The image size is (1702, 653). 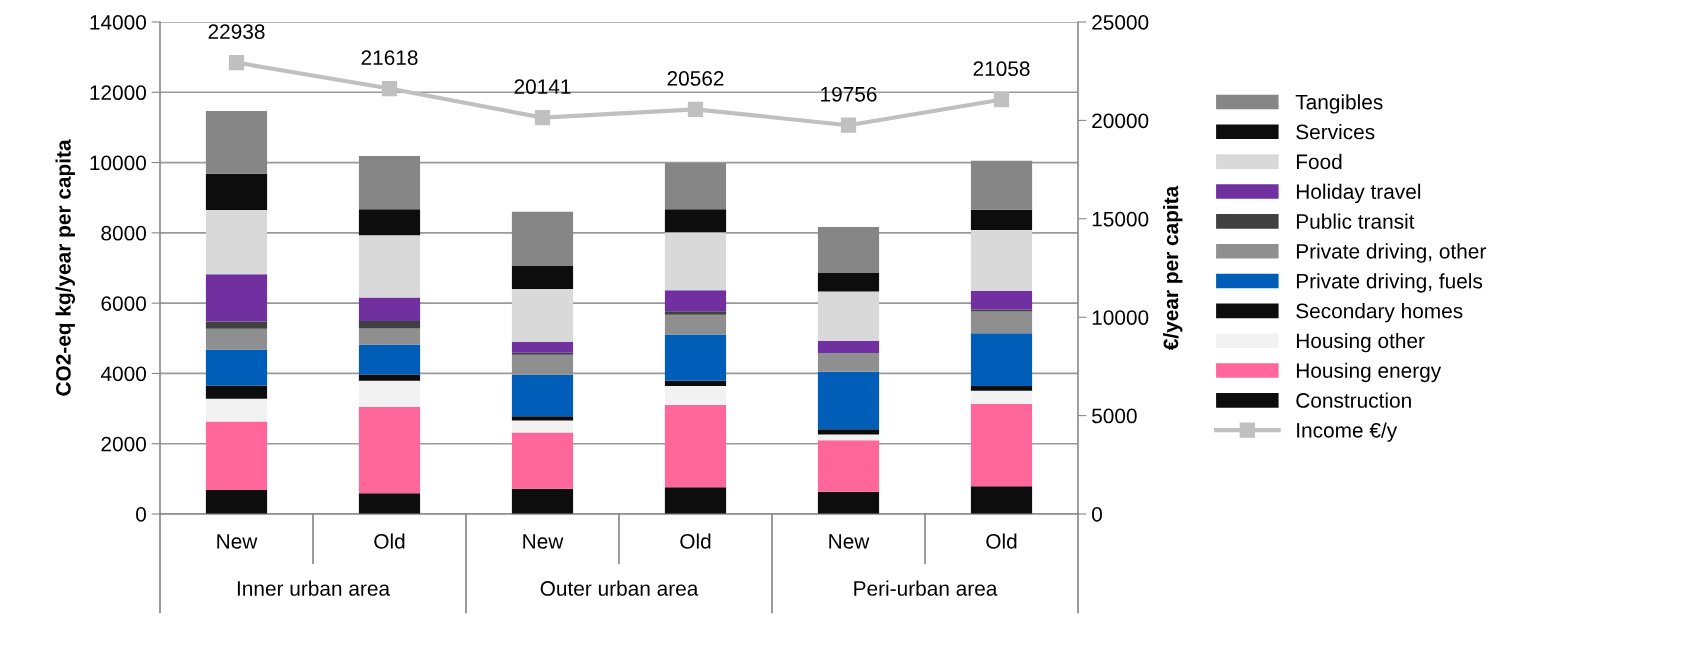 I want to click on legend-label: Tangibles, so click(x=1339, y=104).